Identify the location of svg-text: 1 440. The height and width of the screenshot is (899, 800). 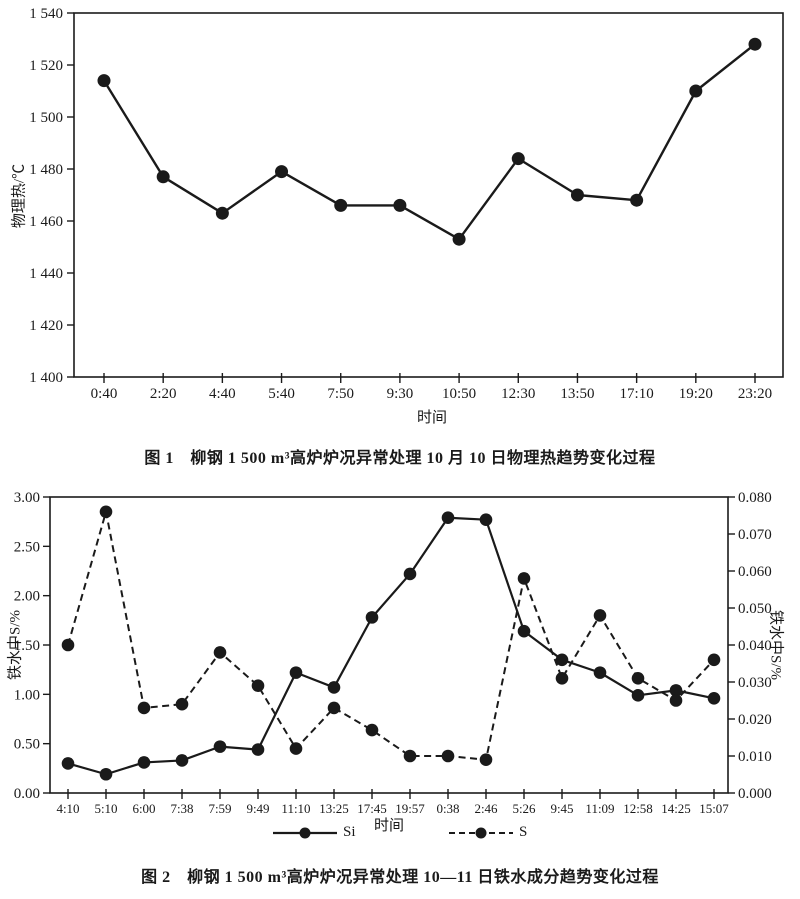
(46, 274).